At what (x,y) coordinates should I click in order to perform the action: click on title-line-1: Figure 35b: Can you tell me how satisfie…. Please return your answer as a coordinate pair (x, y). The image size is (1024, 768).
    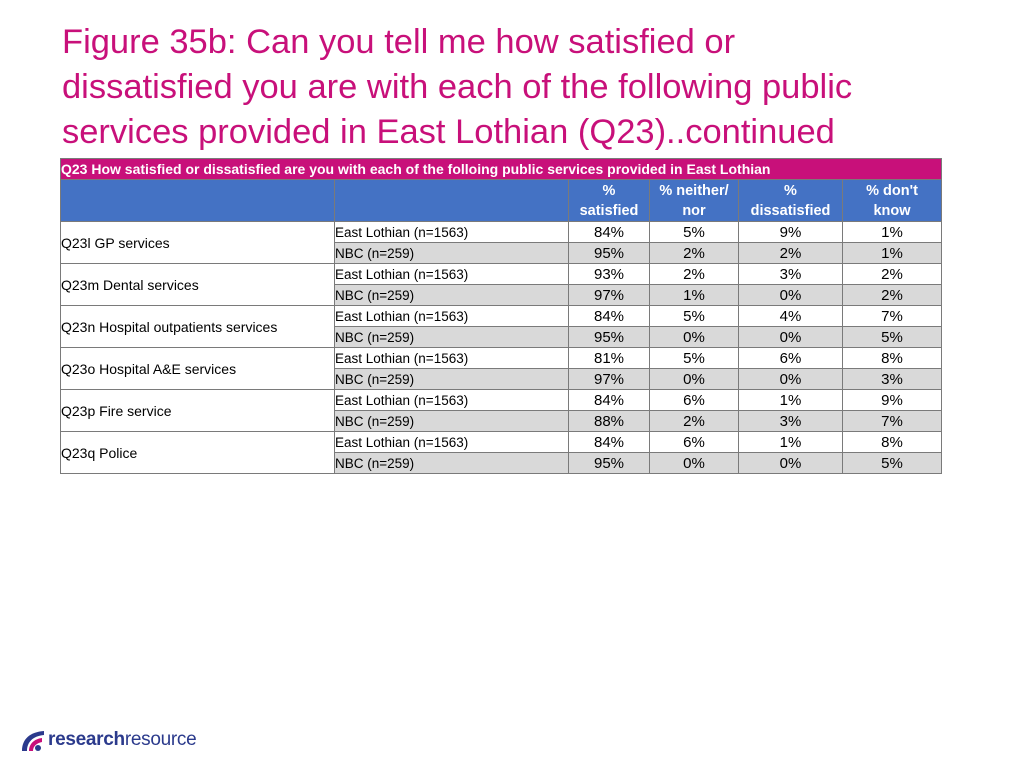
    Looking at the image, I should click on (399, 42).